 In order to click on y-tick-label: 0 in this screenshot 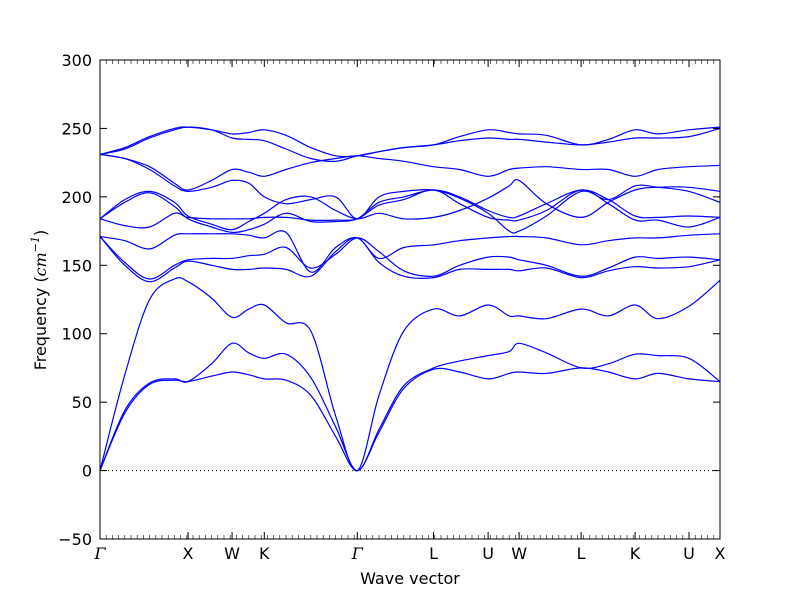, I will do `click(87, 471)`.